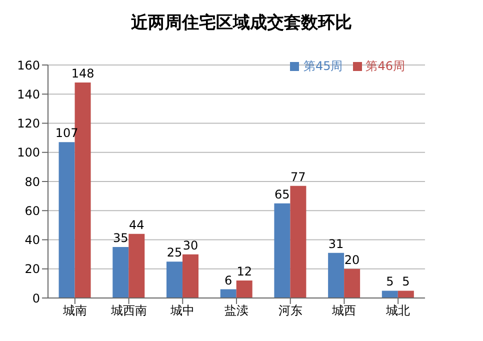  What do you see at coordinates (36, 298) in the screenshot?
I see `y-tick-label: 0` at bounding box center [36, 298].